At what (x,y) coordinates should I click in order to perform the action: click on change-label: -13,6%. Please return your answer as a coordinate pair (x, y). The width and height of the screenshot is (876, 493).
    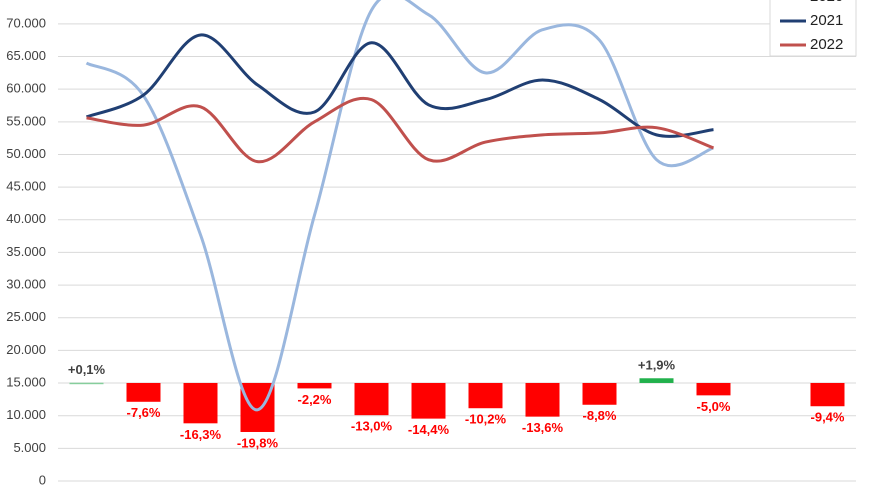
    Looking at the image, I should click on (543, 427).